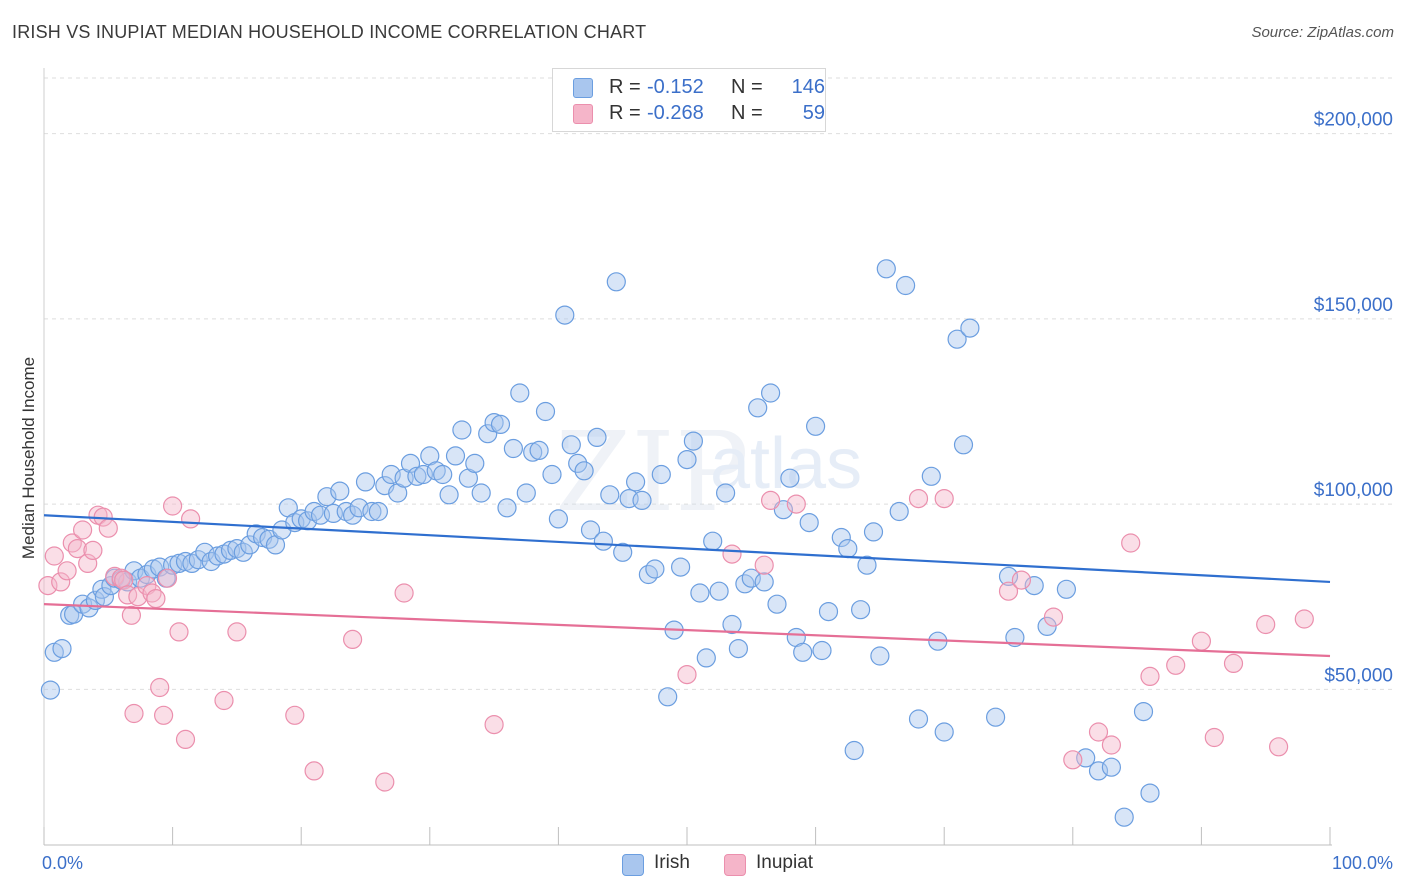 The image size is (1406, 892). What do you see at coordinates (675, 87) in the screenshot?
I see `legend-r-value: -0.152` at bounding box center [675, 87].